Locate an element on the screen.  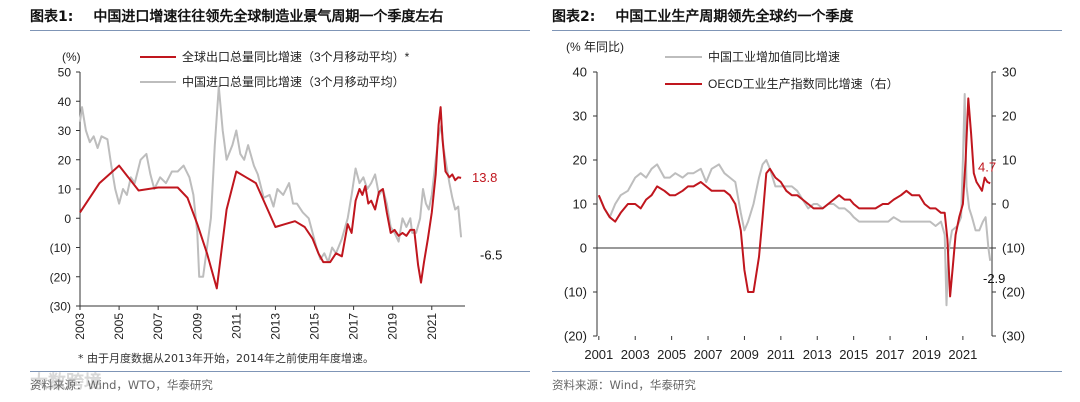
legend-label-import: 中国进口总量同比增速（3个月移动平均） is located at coordinates (293, 81).